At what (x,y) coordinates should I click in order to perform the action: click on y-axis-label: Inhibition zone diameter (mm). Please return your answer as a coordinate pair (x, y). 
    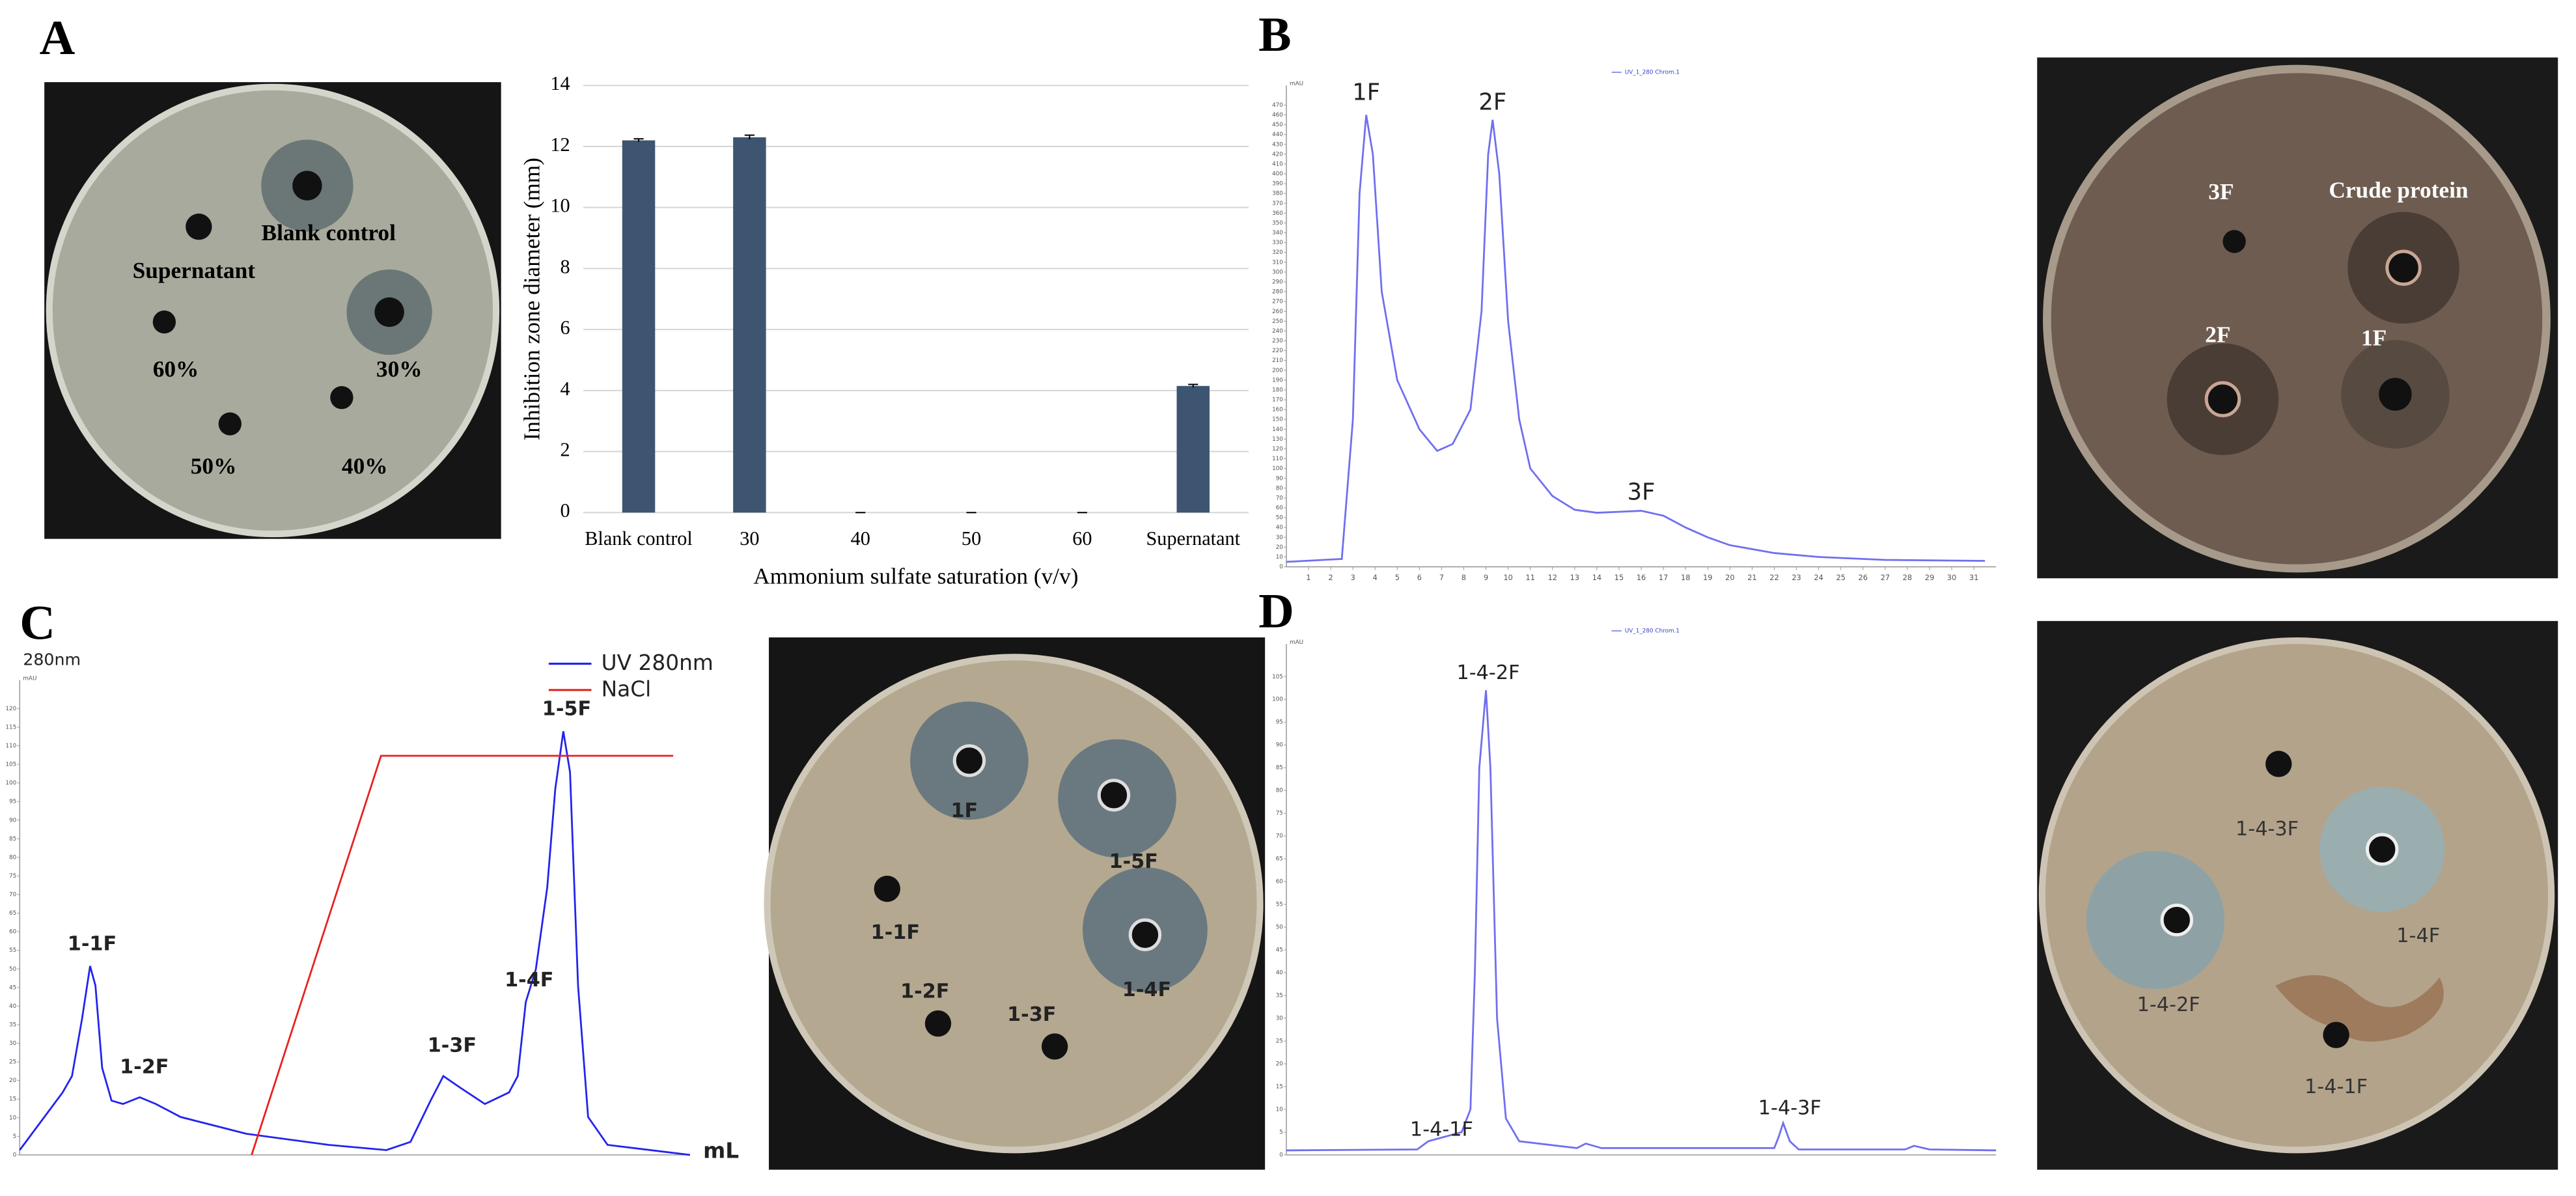
    Looking at the image, I should click on (531, 299).